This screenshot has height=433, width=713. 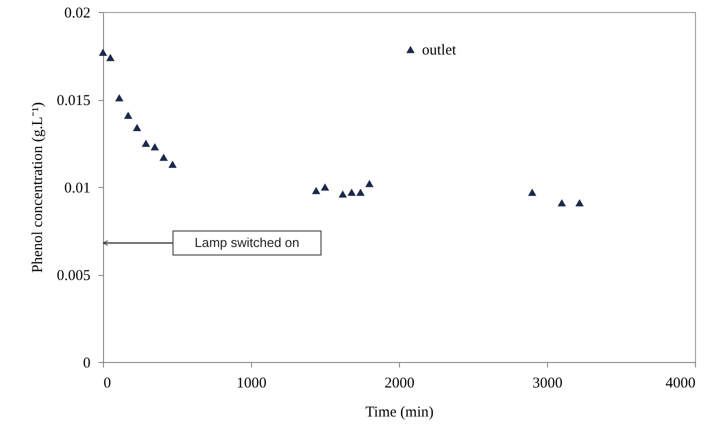 I want to click on annotation: Lamp switched on, so click(x=247, y=242).